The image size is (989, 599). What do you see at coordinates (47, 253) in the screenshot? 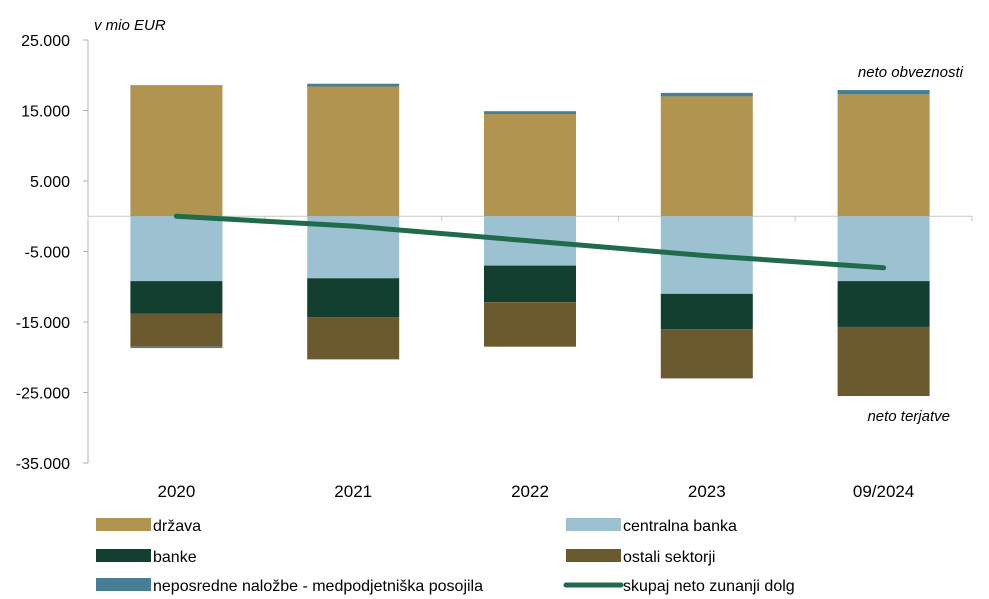
I see `y-tick-label: -5.000` at bounding box center [47, 253].